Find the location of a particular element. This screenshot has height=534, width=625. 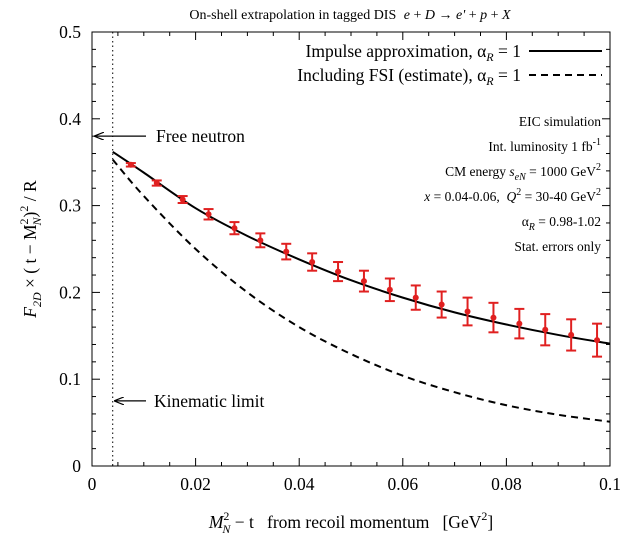

legend-label-impulse: Impulse approximation, αR = 1 is located at coordinates (413, 52).